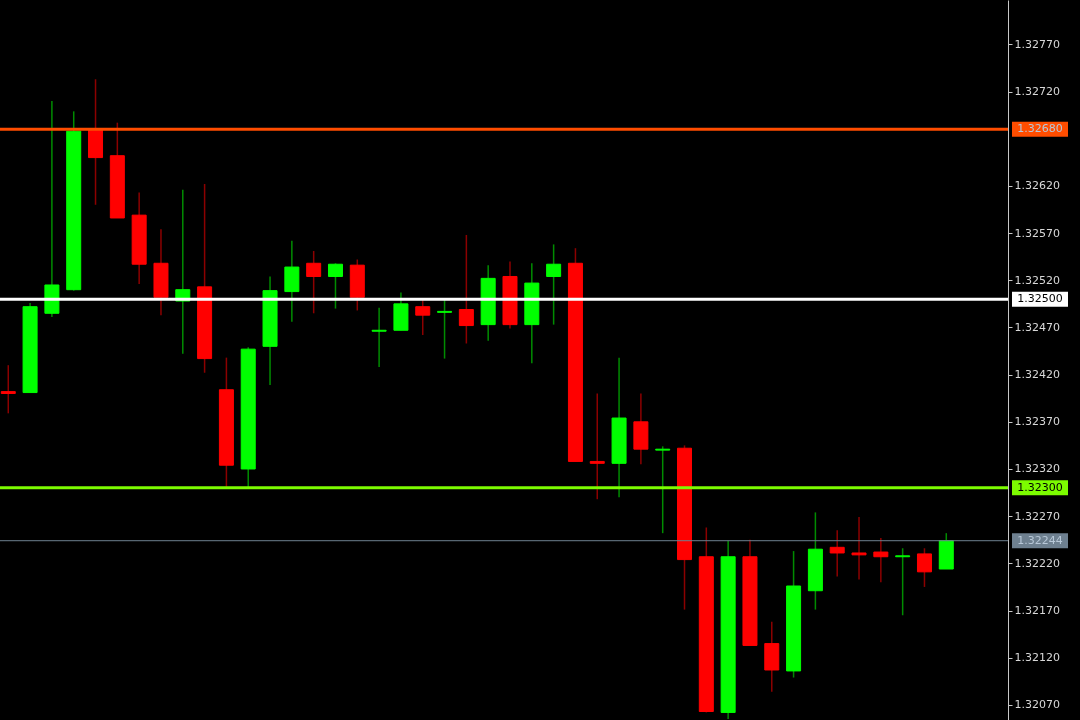 The width and height of the screenshot is (1080, 720). Describe the element at coordinates (1037, 469) in the screenshot. I see `y-tick-label: 1.32320` at that location.